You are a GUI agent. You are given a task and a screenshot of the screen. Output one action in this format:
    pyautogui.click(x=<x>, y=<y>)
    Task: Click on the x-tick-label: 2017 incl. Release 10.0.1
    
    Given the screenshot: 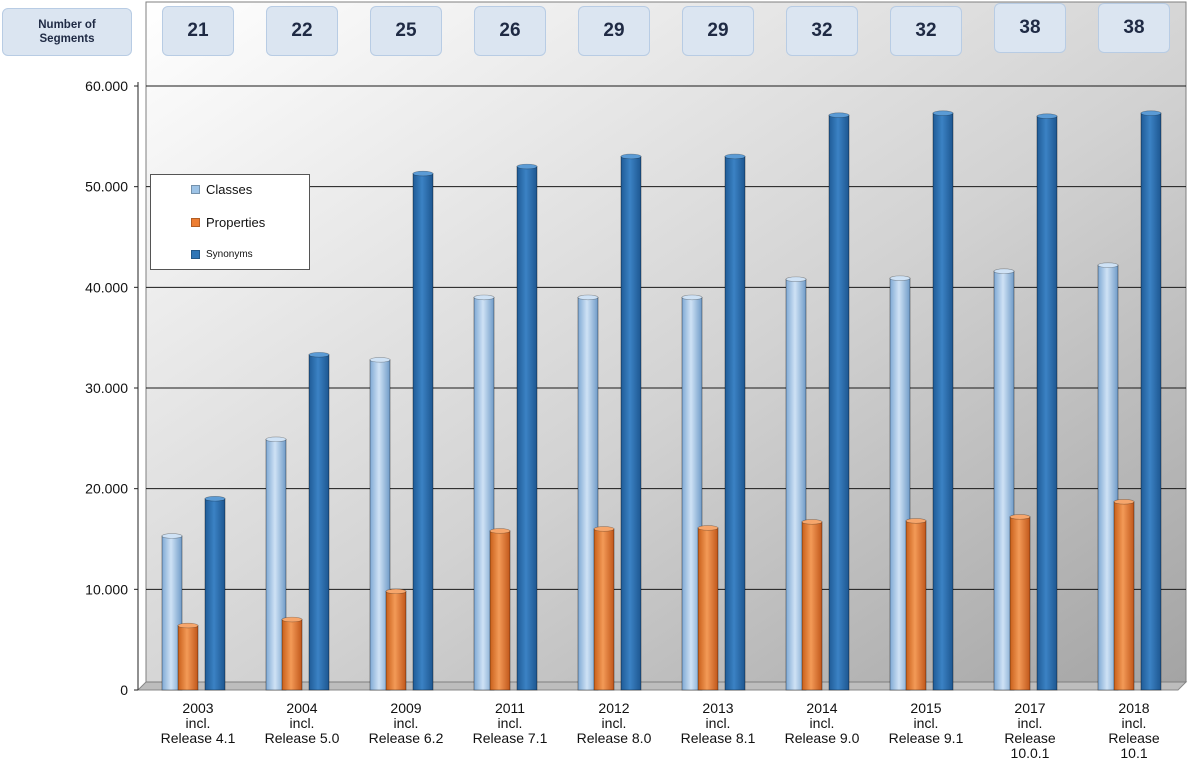 What is the action you would take?
    pyautogui.click(x=1030, y=730)
    